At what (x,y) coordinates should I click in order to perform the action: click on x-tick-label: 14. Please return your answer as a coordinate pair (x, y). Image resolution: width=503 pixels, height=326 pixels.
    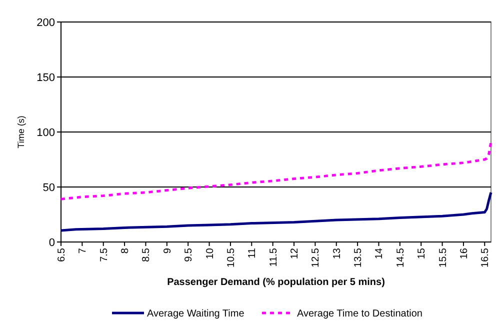
    Looking at the image, I should click on (380, 254).